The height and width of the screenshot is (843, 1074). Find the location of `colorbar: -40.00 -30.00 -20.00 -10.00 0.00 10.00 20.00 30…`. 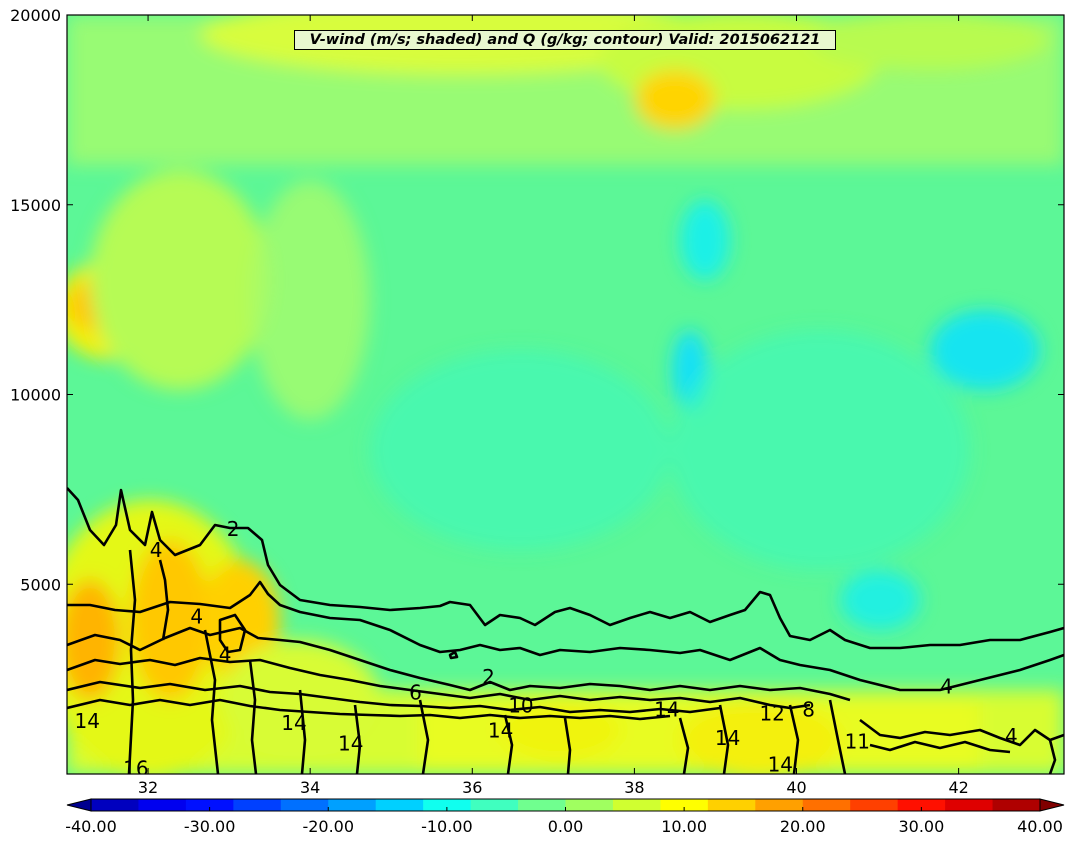

colorbar: -40.00 -30.00 -20.00 -10.00 0.00 10.00 20.00 30… is located at coordinates (565, 817).